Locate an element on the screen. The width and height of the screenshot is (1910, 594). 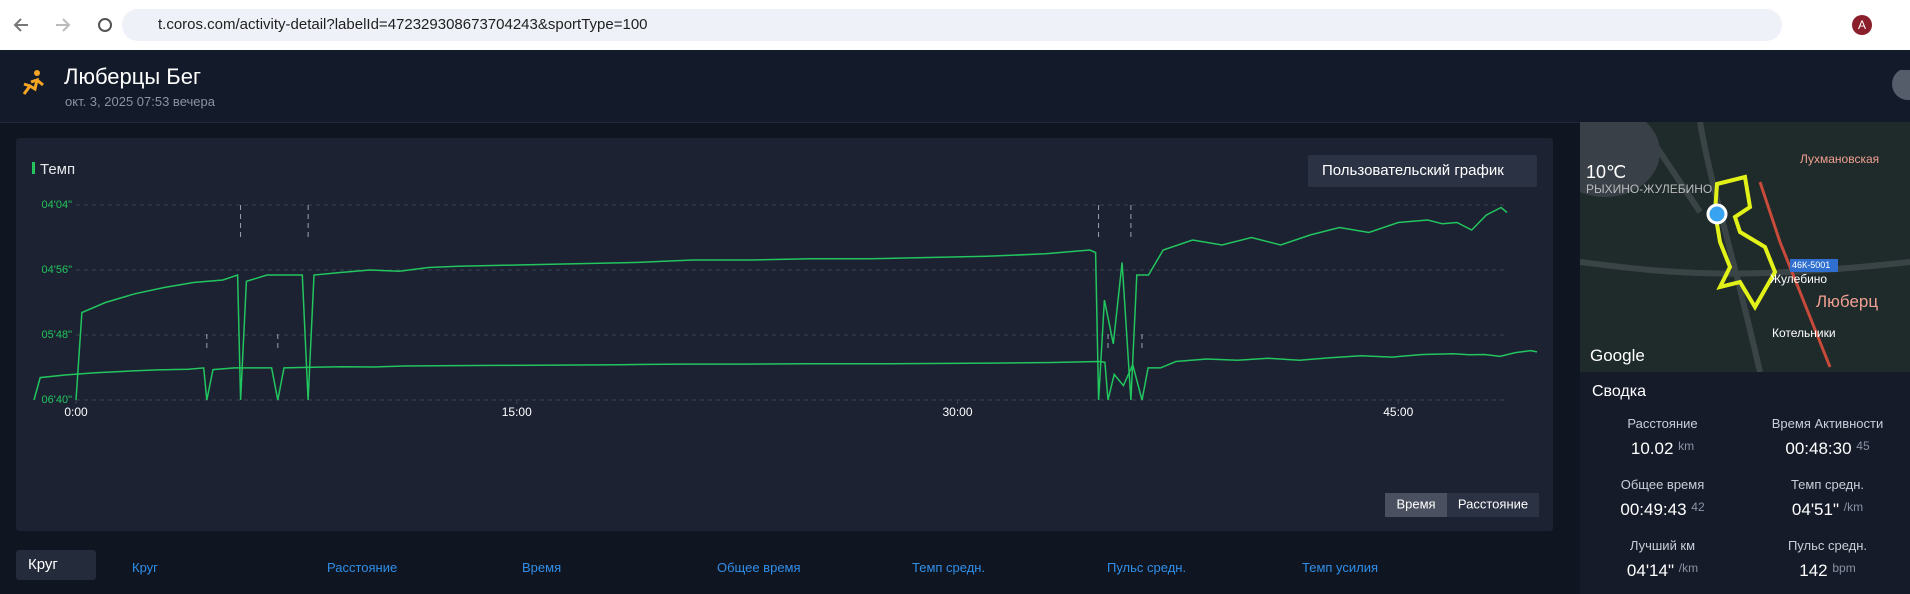
stat-unit: km is located at coordinates (1686, 446).